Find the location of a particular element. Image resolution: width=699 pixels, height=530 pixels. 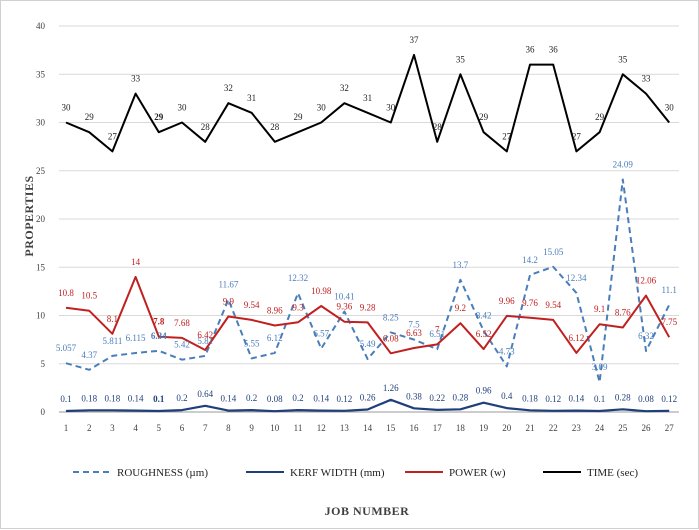

data-label: 0.08 is located at coordinates (275, 399).